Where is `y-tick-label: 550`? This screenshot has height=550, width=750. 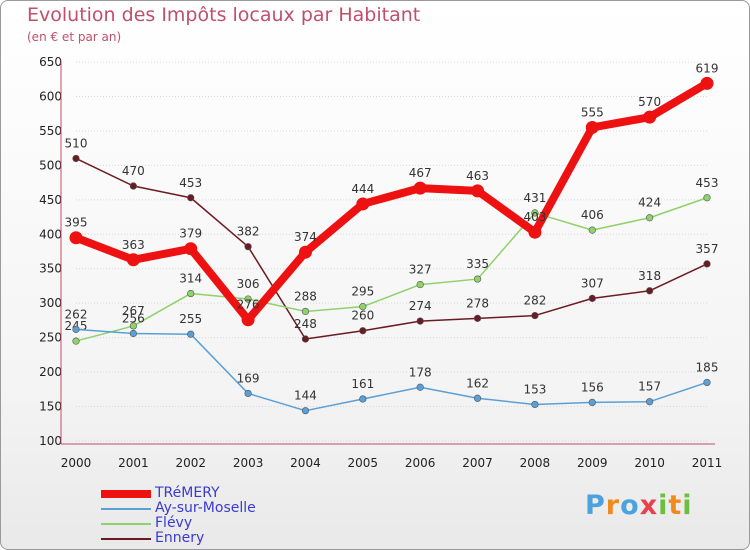
y-tick-label: 550 is located at coordinates (50, 131).